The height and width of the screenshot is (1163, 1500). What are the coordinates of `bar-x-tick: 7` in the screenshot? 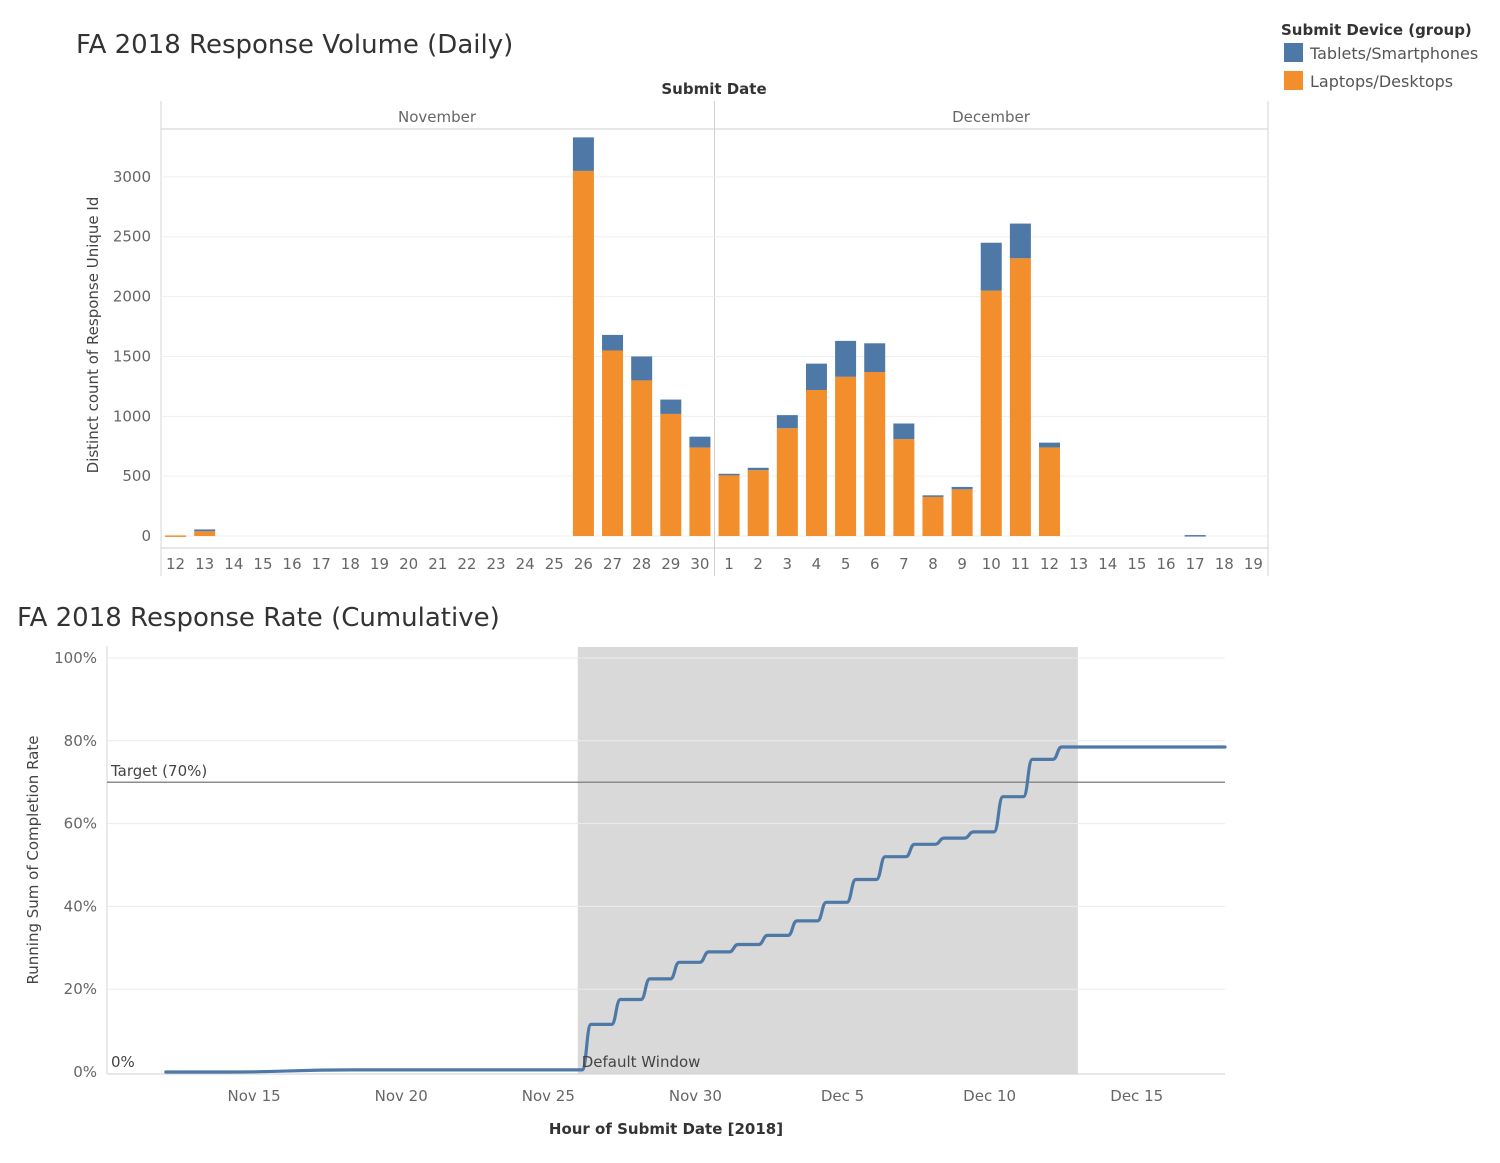 It's located at (904, 564).